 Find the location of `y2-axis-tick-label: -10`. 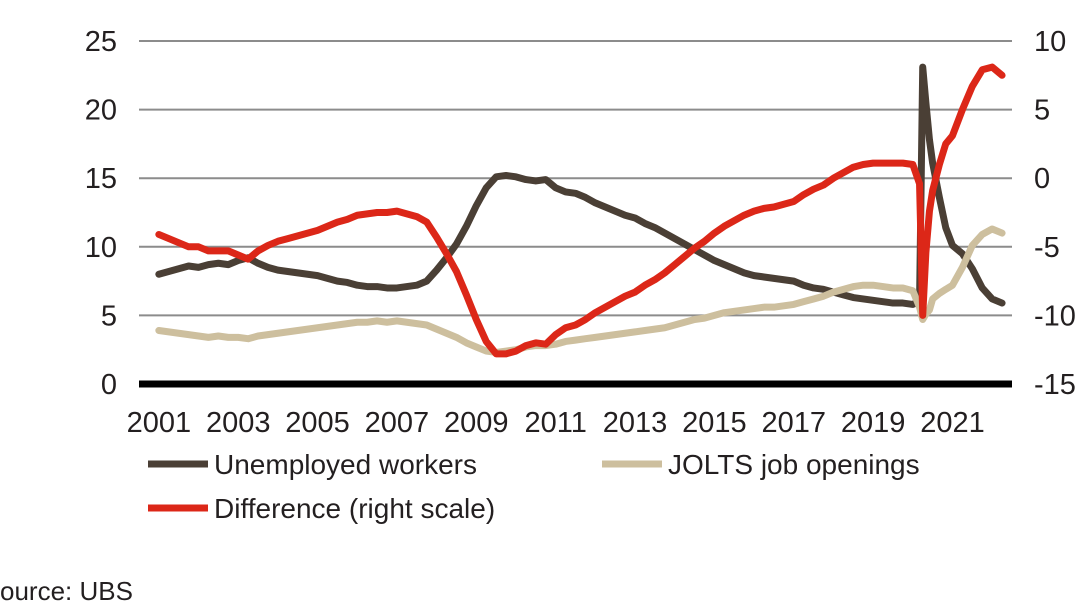

y2-axis-tick-label: -10 is located at coordinates (1055, 316).